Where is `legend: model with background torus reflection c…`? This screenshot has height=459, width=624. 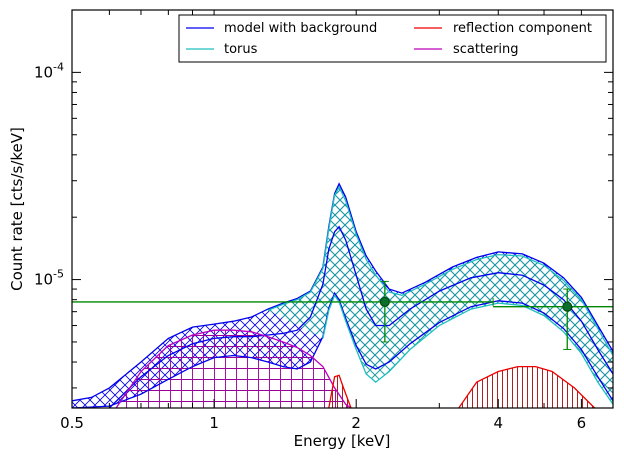
legend: model with background torus reflection c… is located at coordinates (392, 38).